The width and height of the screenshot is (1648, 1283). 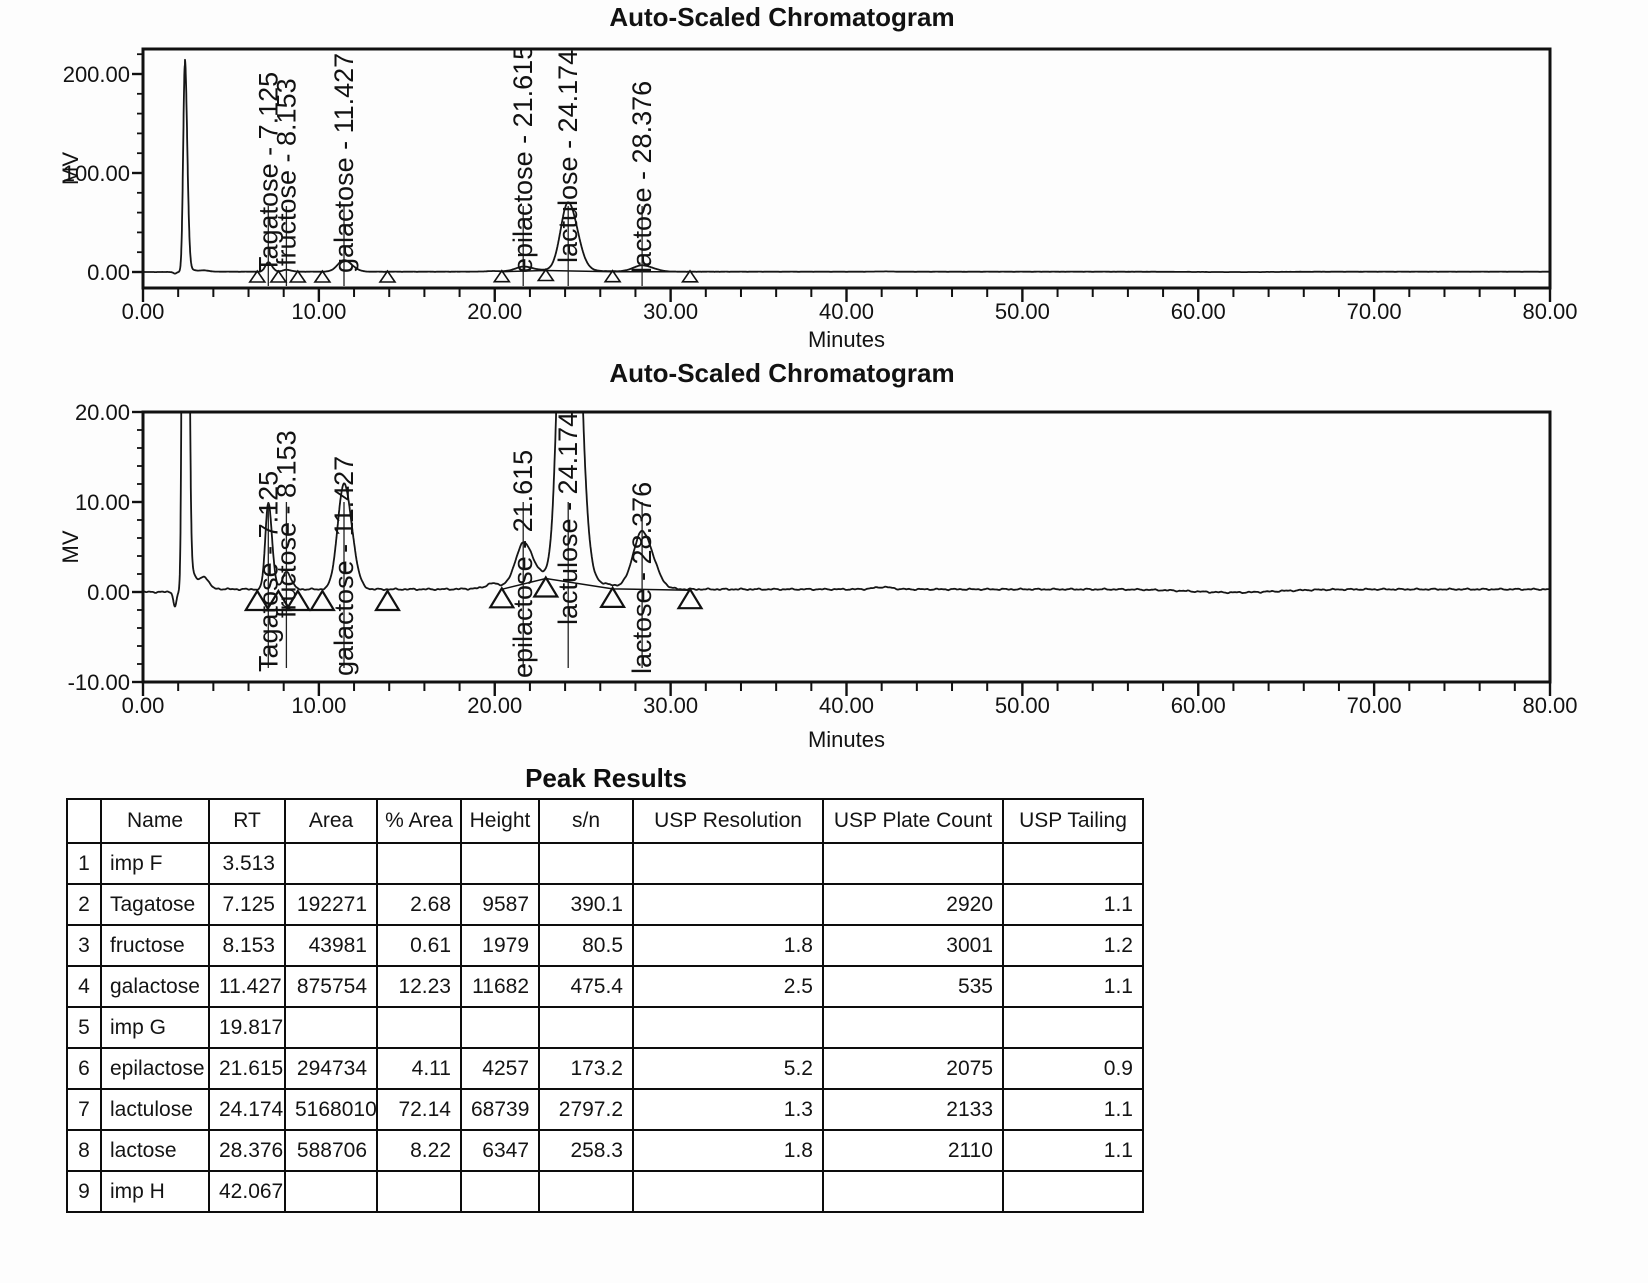 I want to click on peak-value-cell: lactulose, so click(x=155, y=1109).